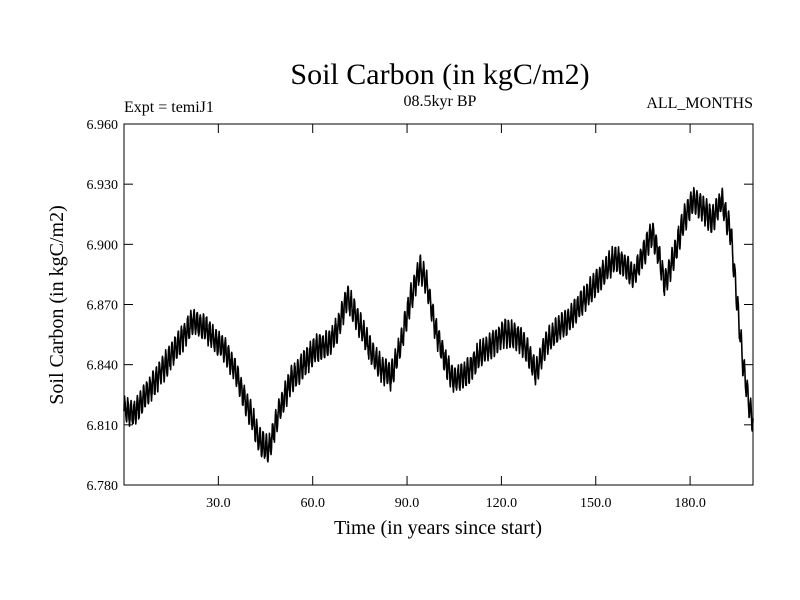 This screenshot has width=800, height=600. I want to click on subtitle-right: ALL_MONTHS, so click(699, 103).